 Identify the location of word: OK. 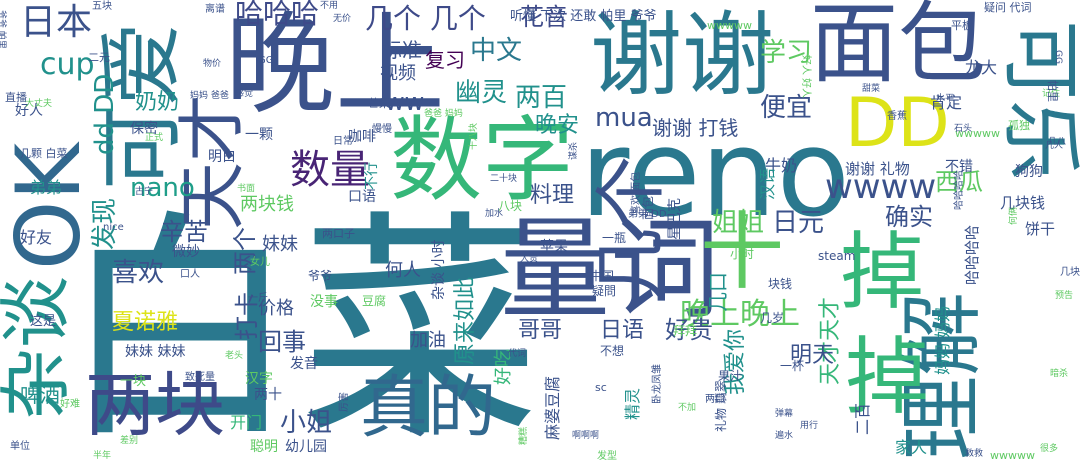
(50, 206).